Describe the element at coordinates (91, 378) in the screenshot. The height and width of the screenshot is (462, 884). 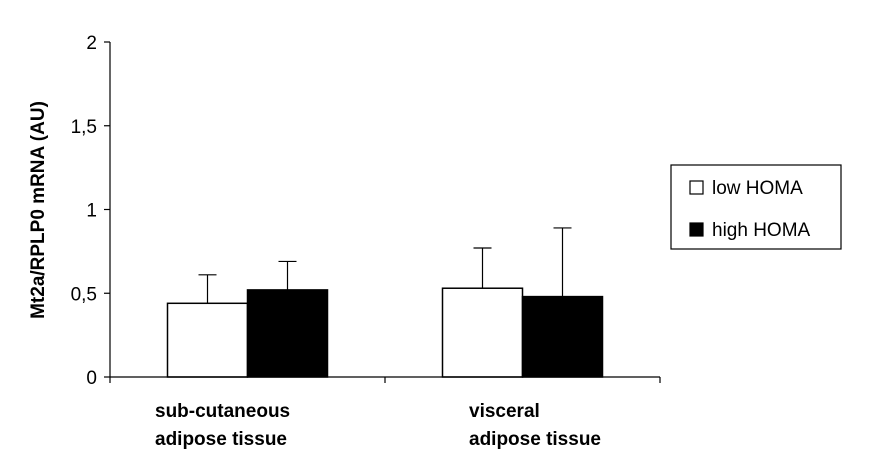
I see `y-tick-label: 0` at that location.